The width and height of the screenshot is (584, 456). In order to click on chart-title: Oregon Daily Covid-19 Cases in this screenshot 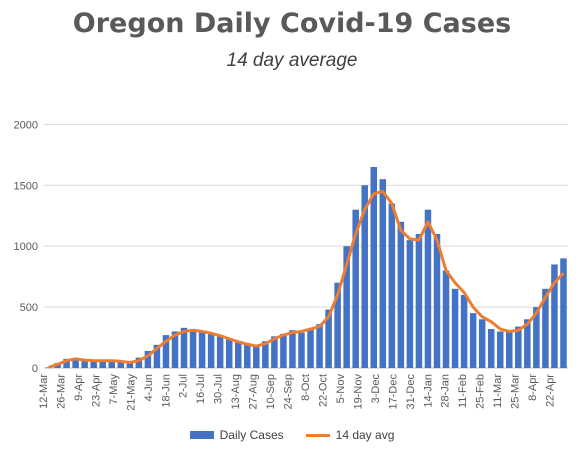, I will do `click(292, 23)`.